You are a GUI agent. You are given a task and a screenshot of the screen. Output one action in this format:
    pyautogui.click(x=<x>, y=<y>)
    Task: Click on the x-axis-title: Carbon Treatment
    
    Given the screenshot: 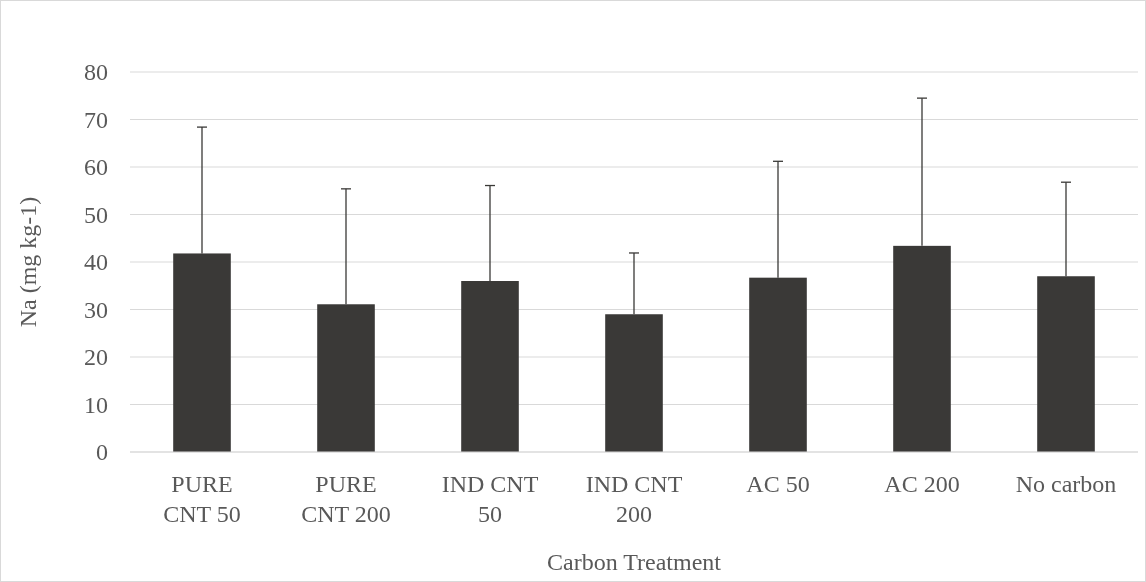 What is the action you would take?
    pyautogui.click(x=634, y=562)
    